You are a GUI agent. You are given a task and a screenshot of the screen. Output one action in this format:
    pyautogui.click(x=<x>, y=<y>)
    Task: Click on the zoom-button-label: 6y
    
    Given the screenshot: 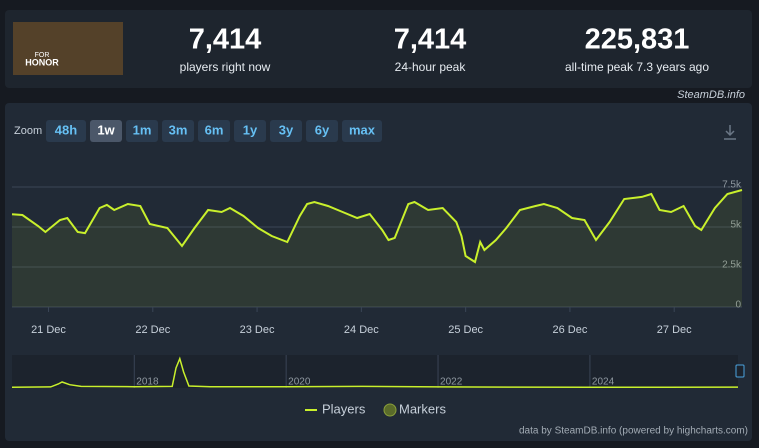 What is the action you would take?
    pyautogui.click(x=322, y=129)
    